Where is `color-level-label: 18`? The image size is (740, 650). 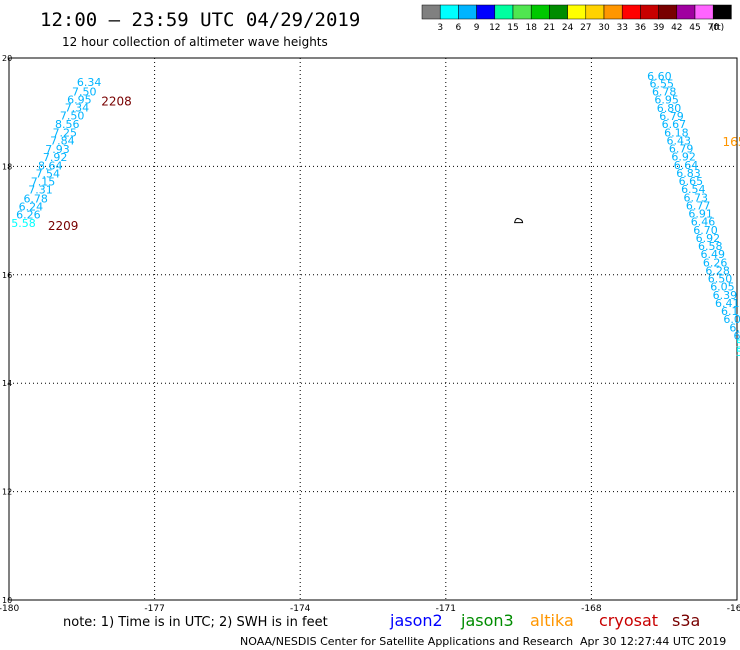 color-level-label: 18 is located at coordinates (531, 28).